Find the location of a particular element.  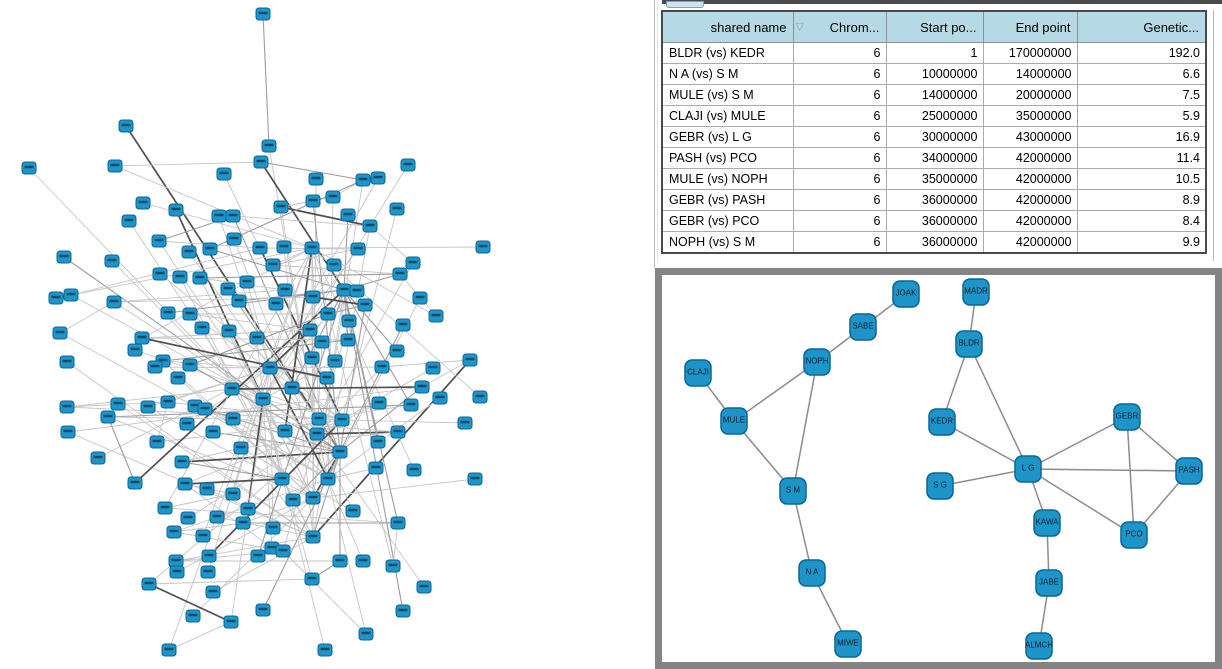

table-row: MULE (vs) NOPH 6 35000000 42000000 10.5 is located at coordinates (934, 179).